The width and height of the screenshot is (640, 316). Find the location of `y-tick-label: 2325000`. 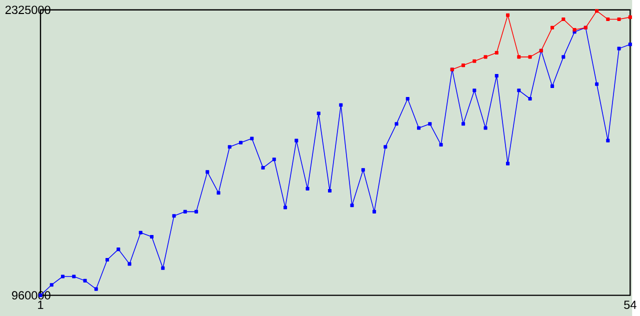

y-tick-label: 2325000 is located at coordinates (27, 10).